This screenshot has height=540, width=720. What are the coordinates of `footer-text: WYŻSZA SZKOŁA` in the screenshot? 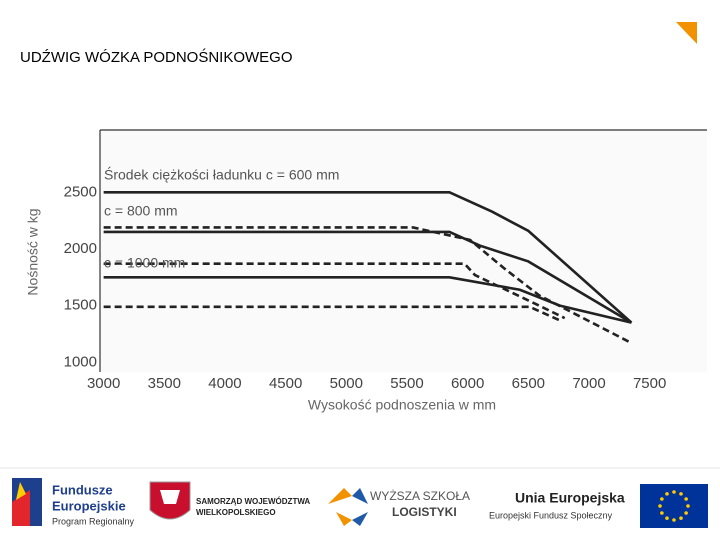 It's located at (420, 496).